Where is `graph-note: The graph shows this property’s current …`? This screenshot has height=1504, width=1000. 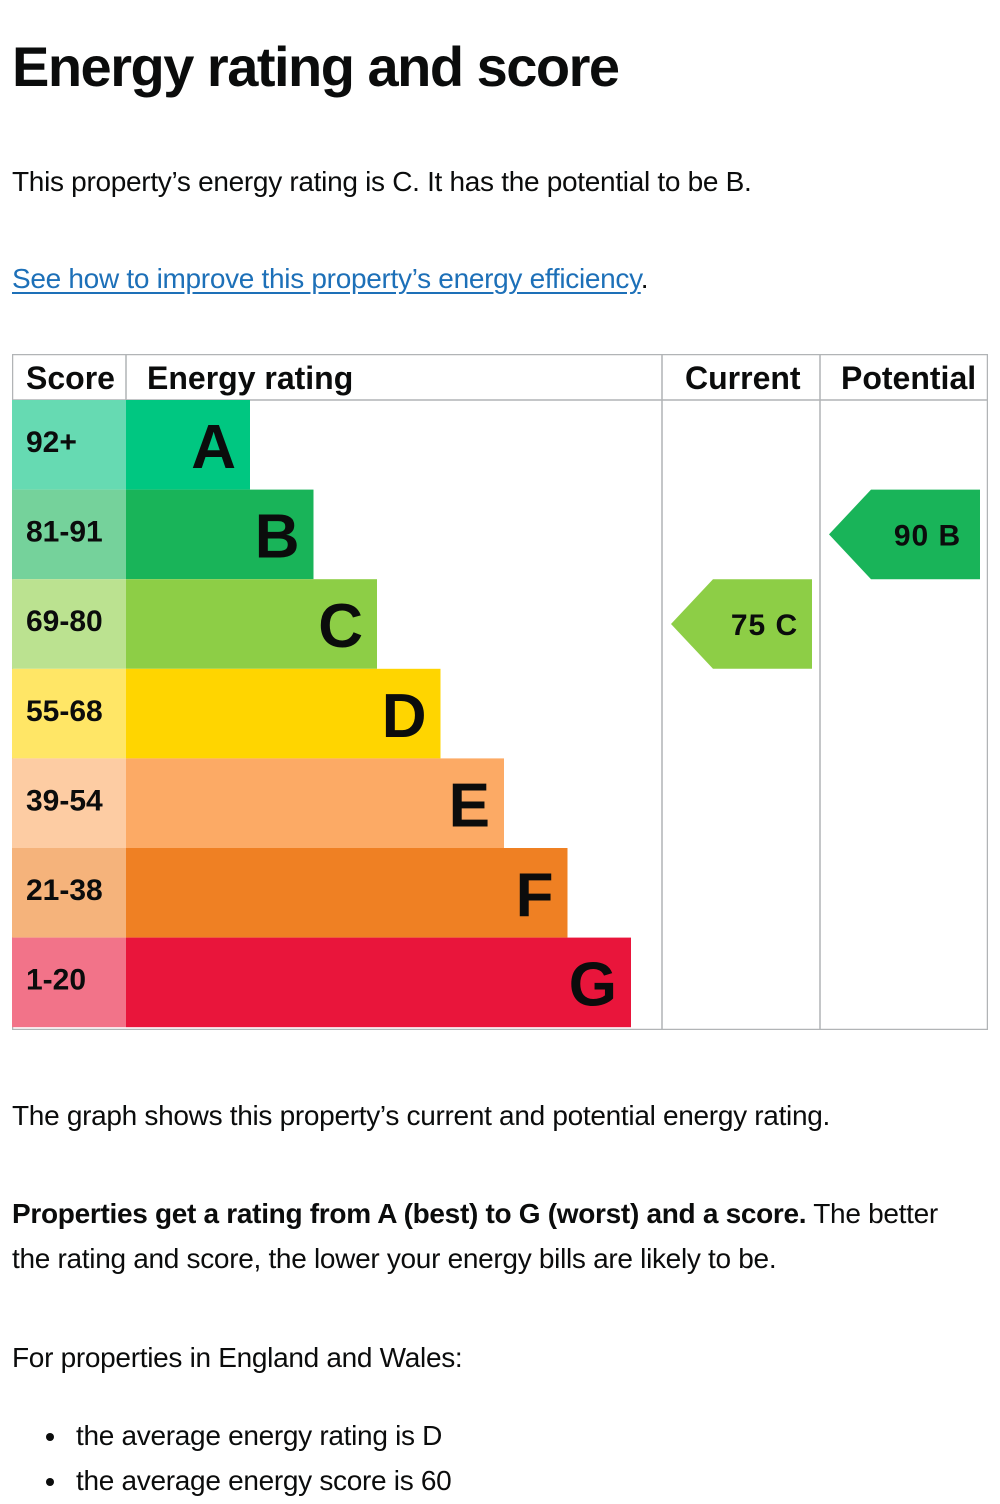 graph-note: The graph shows this property’s current … is located at coordinates (421, 1115).